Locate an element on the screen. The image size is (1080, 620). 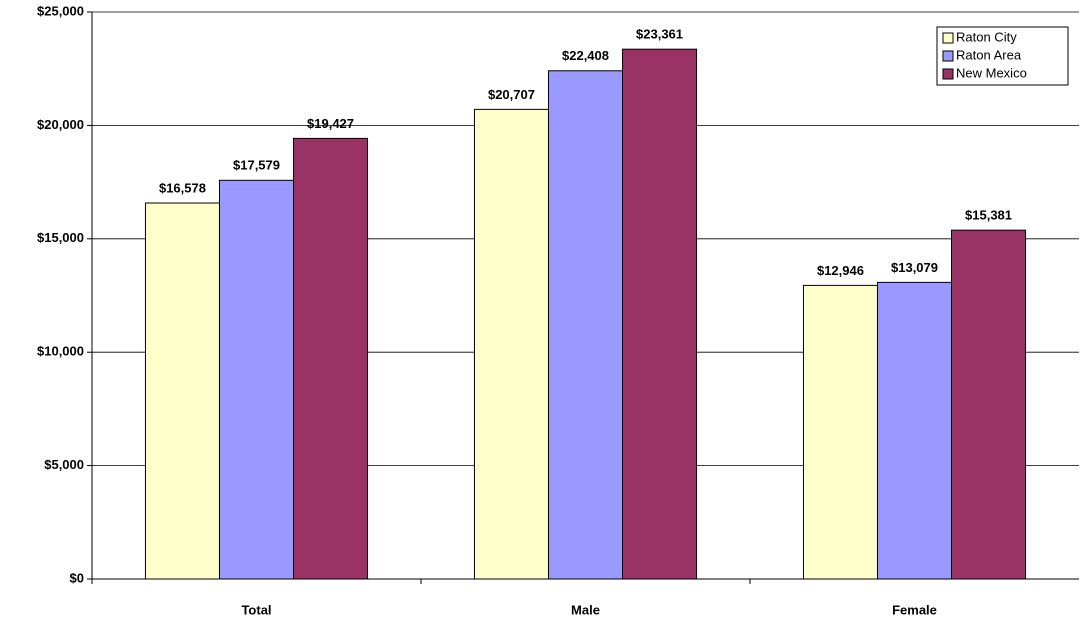
y-tick-label: $15,000 is located at coordinates (60, 237).